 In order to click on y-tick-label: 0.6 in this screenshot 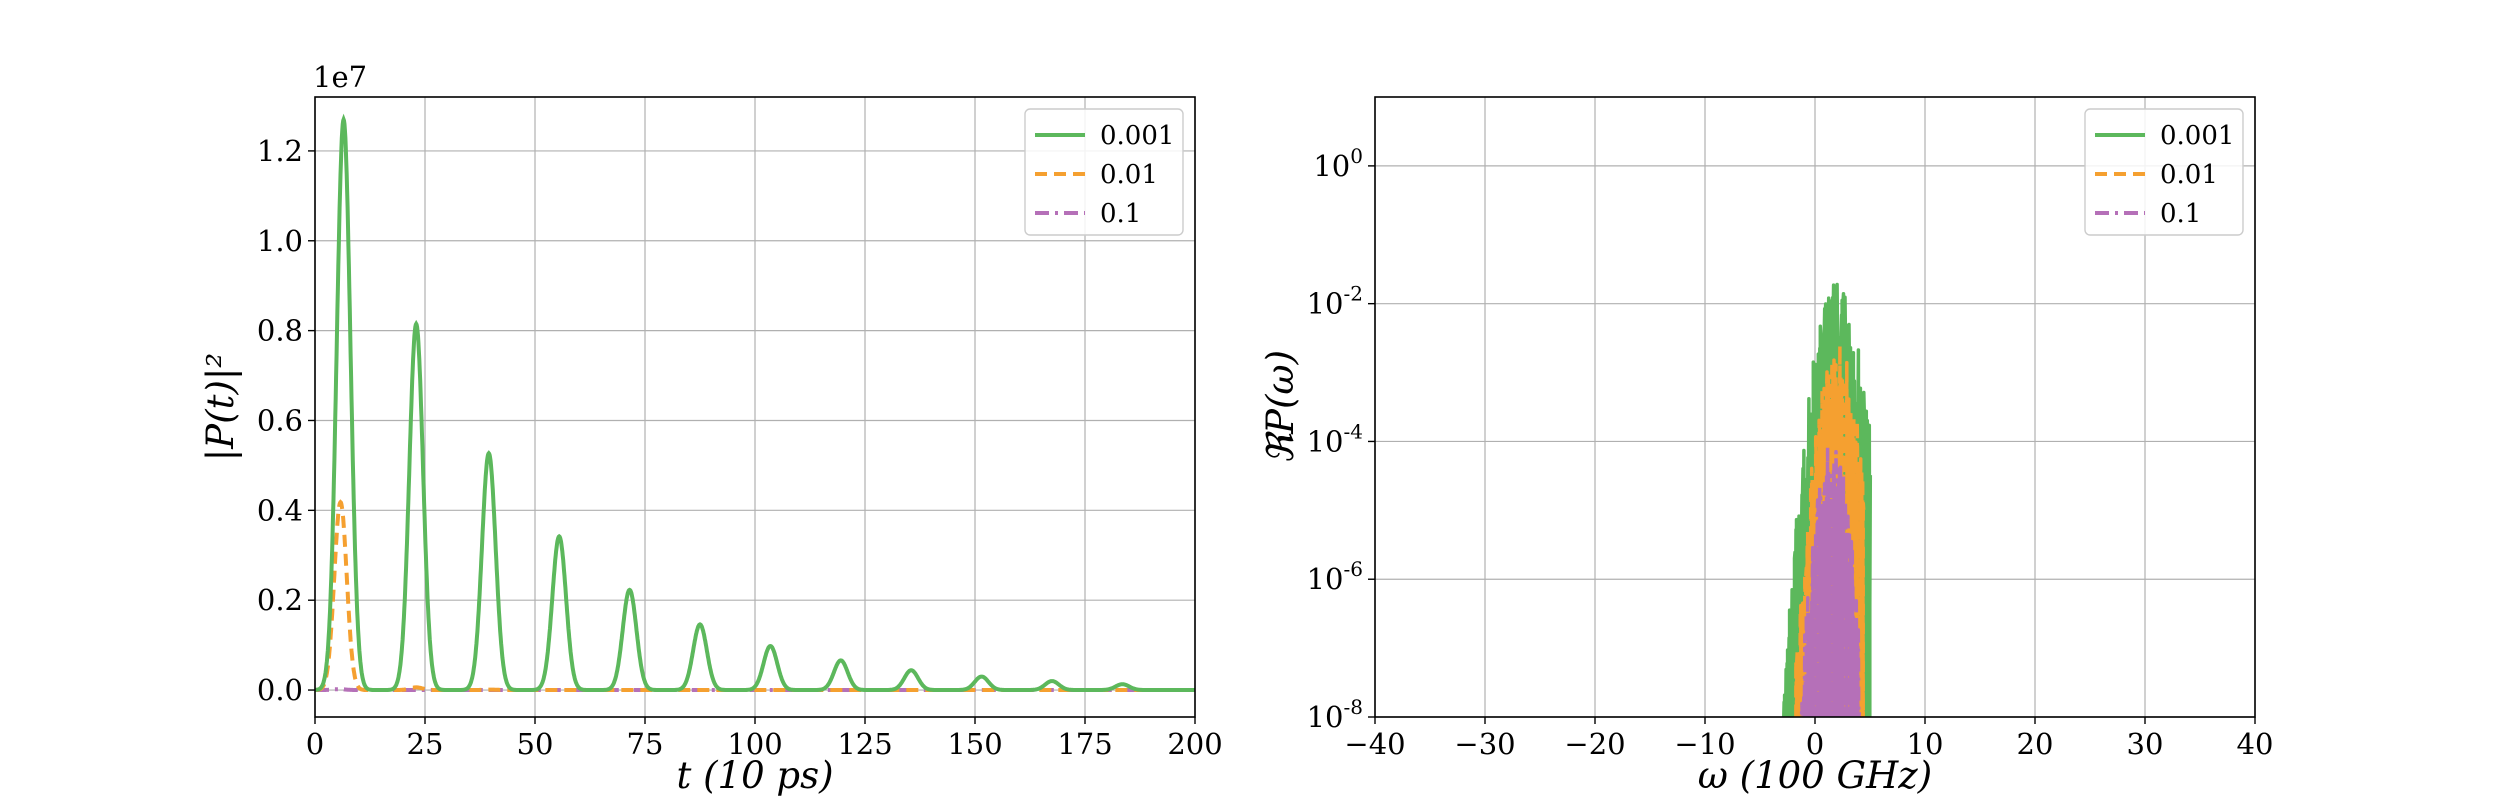, I will do `click(280, 420)`.